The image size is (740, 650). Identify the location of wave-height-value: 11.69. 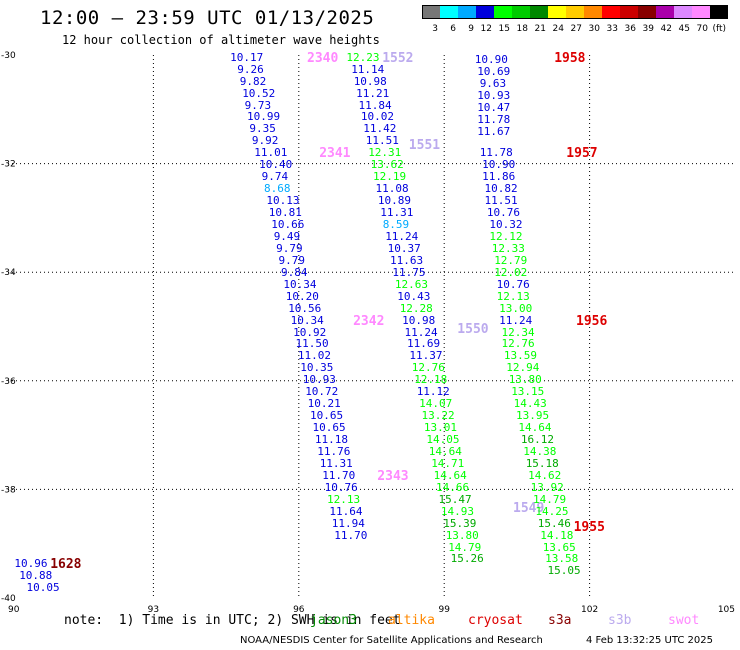
(424, 344).